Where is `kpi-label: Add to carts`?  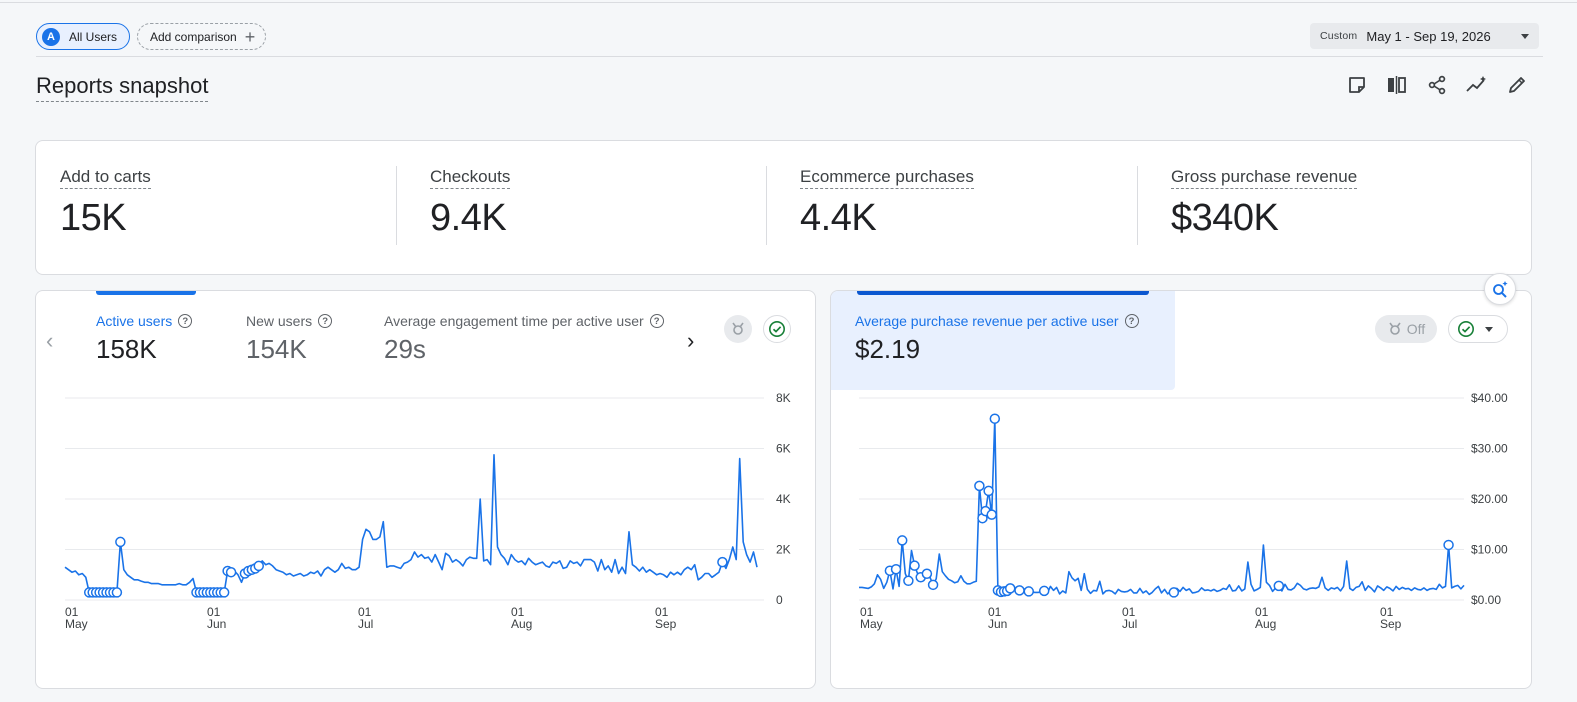
kpi-label: Add to carts is located at coordinates (105, 177).